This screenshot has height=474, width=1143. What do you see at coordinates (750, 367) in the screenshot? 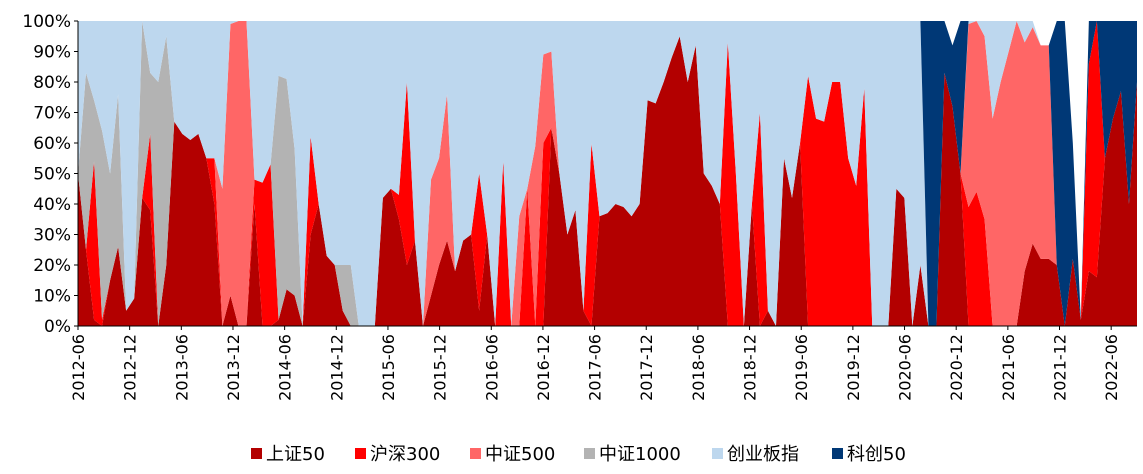
I see `x-tick-label: 2018-12` at bounding box center [750, 367].